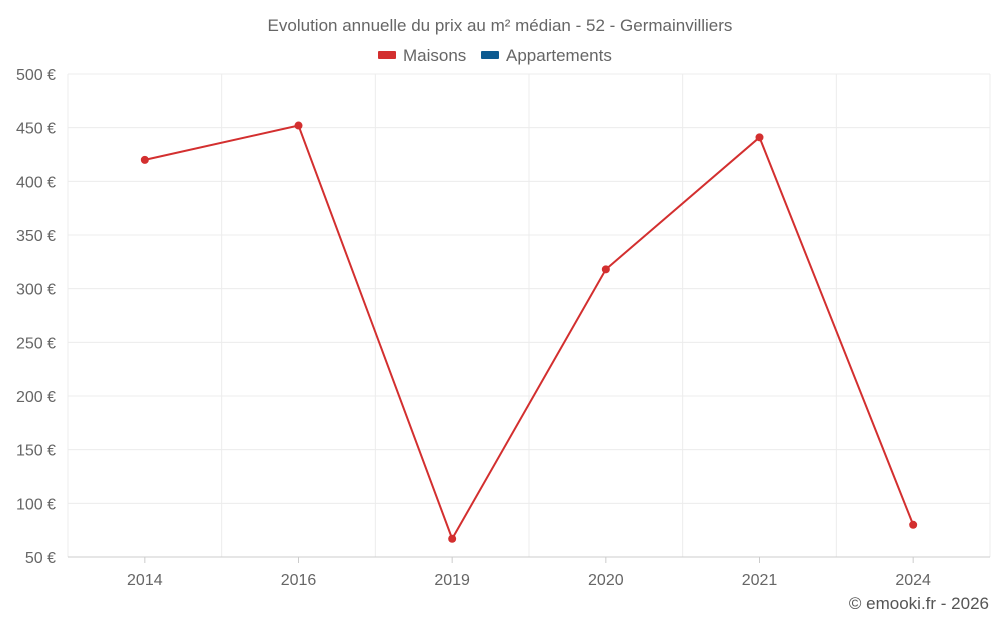  I want to click on x-tick-label: 2020, so click(606, 580).